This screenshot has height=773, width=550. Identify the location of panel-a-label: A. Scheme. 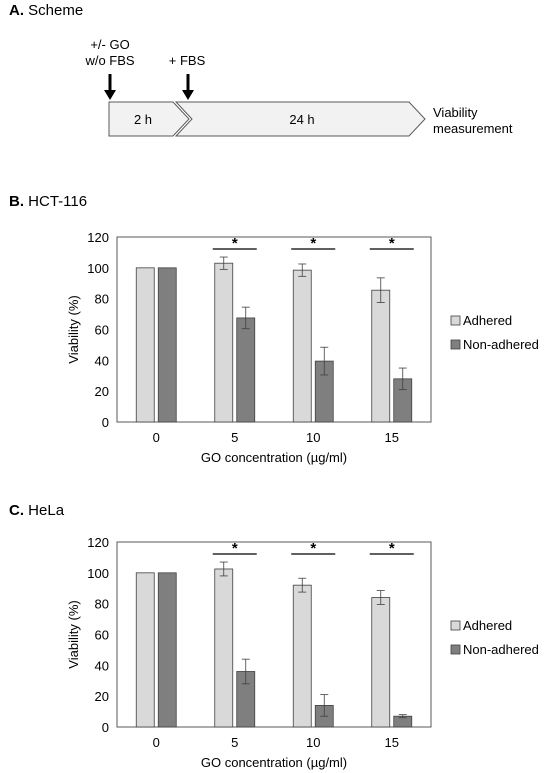
(46, 10).